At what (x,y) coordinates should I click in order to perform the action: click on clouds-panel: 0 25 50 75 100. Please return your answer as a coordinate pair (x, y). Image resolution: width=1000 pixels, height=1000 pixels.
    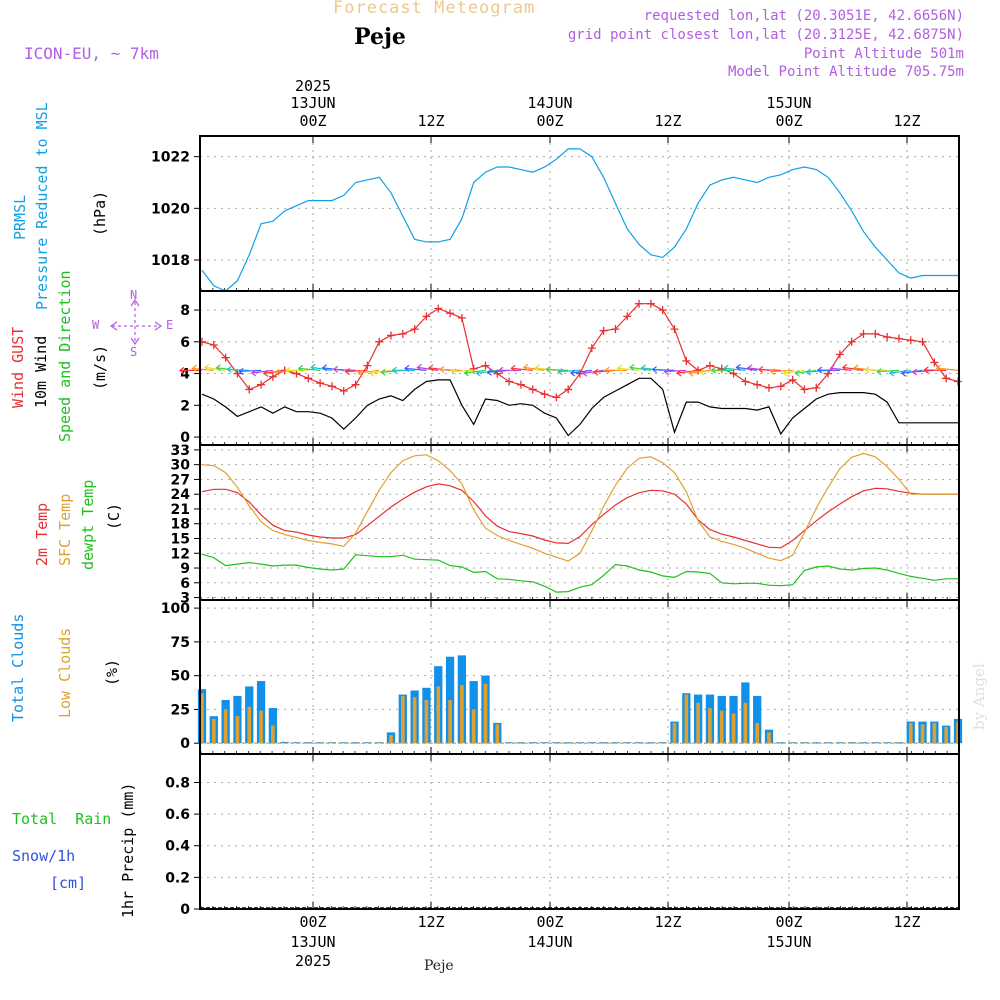
    Looking at the image, I should click on (562, 677).